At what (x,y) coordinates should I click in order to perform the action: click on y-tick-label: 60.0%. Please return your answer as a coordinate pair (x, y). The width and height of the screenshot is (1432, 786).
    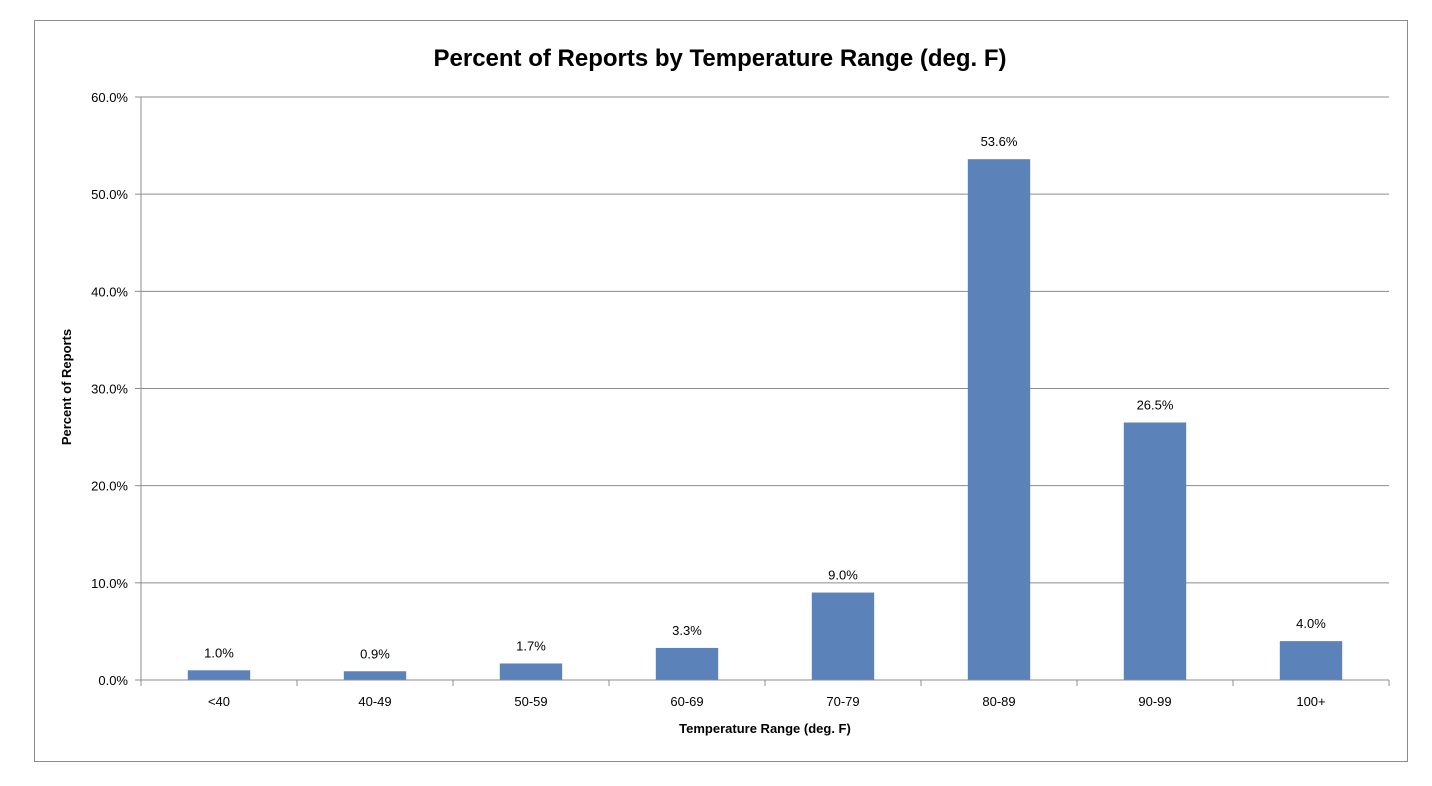
    Looking at the image, I should click on (109, 97).